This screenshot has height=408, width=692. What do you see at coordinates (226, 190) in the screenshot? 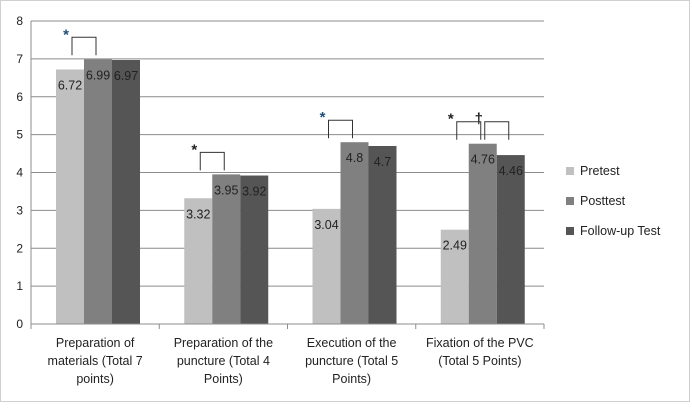
I see `data-label: 3.95` at bounding box center [226, 190].